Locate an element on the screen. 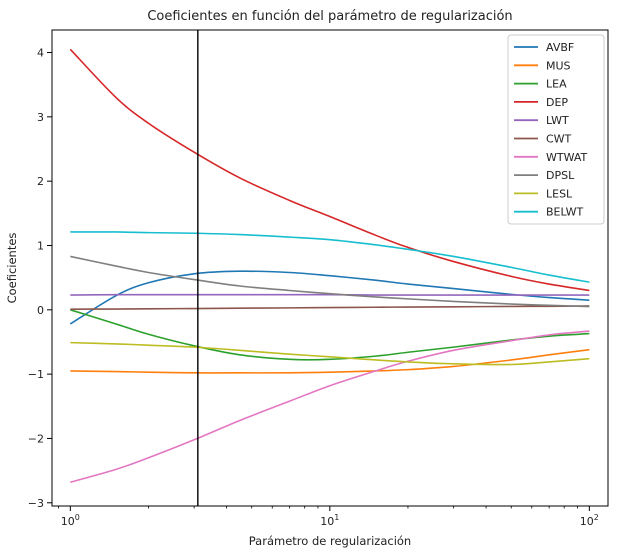 This screenshot has height=556, width=618. legend-item-belwt: BELWT is located at coordinates (548, 212).